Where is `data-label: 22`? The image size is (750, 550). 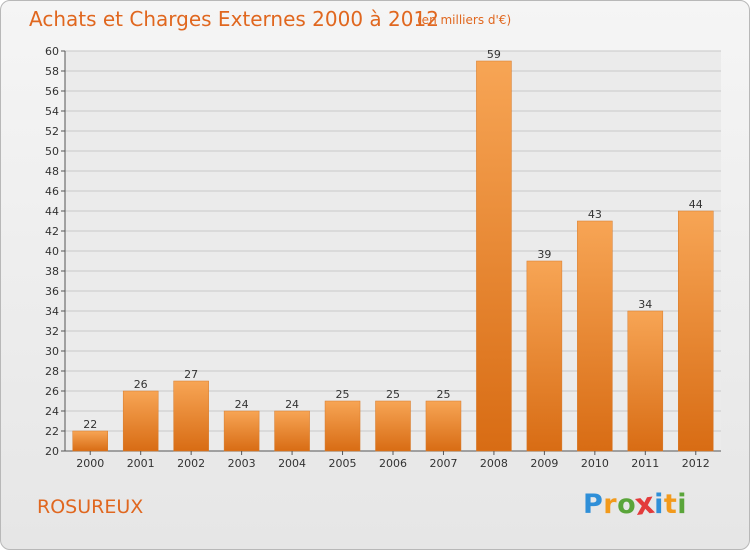 data-label: 22 is located at coordinates (90, 424).